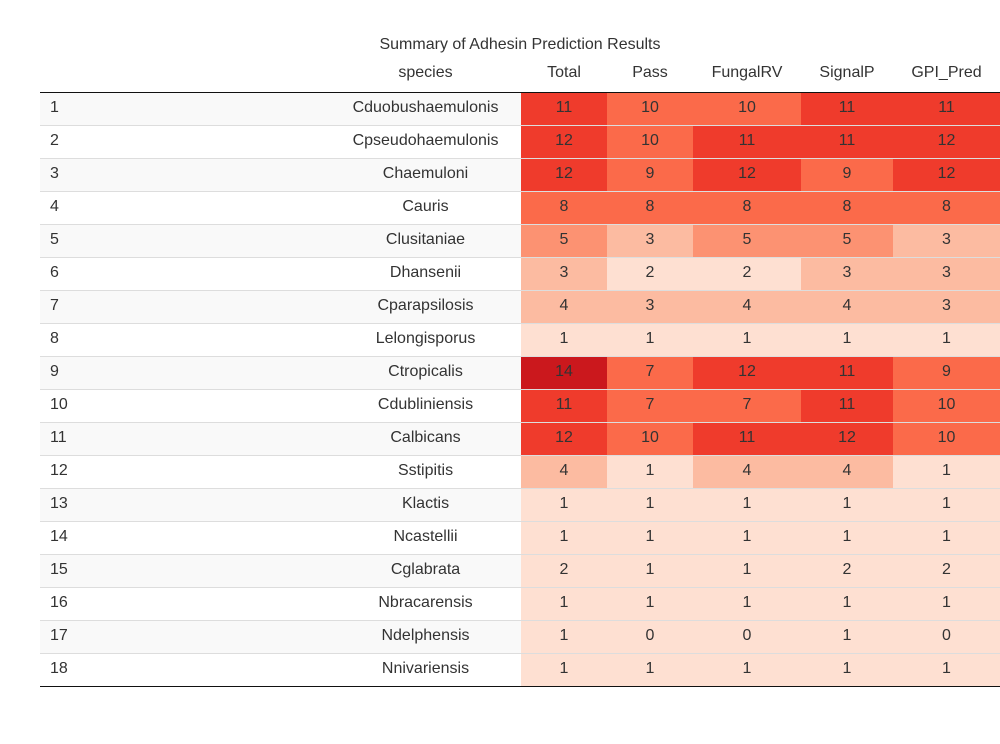 This screenshot has height=744, width=1000. Describe the element at coordinates (520, 686) in the screenshot. I see `table-bottom-border` at that location.